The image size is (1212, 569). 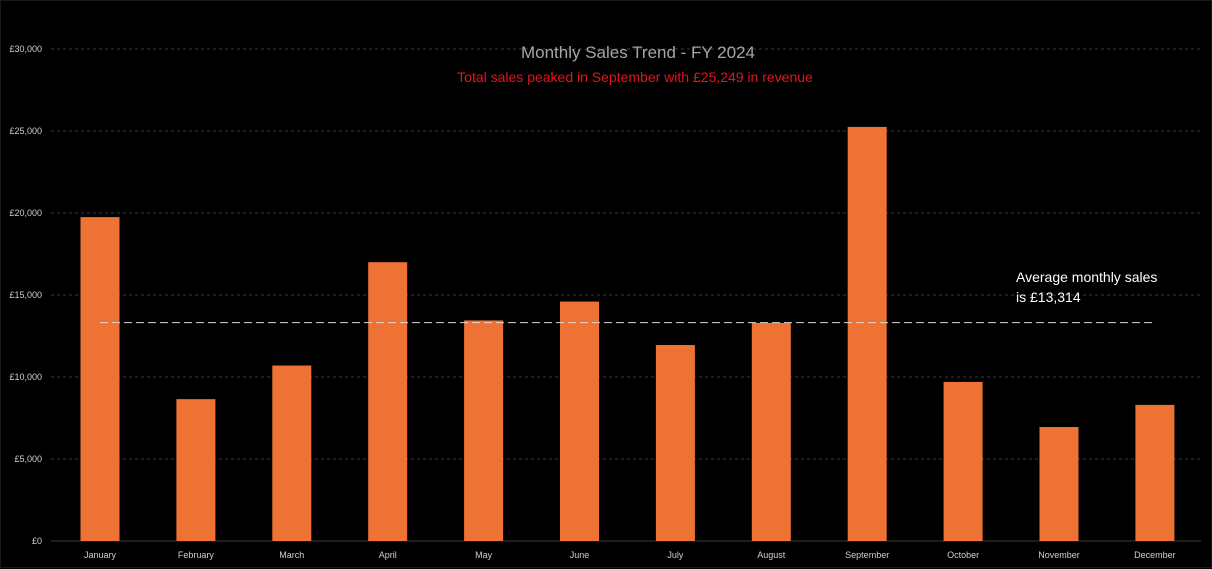 What do you see at coordinates (196, 470) in the screenshot?
I see `bar-february` at bounding box center [196, 470].